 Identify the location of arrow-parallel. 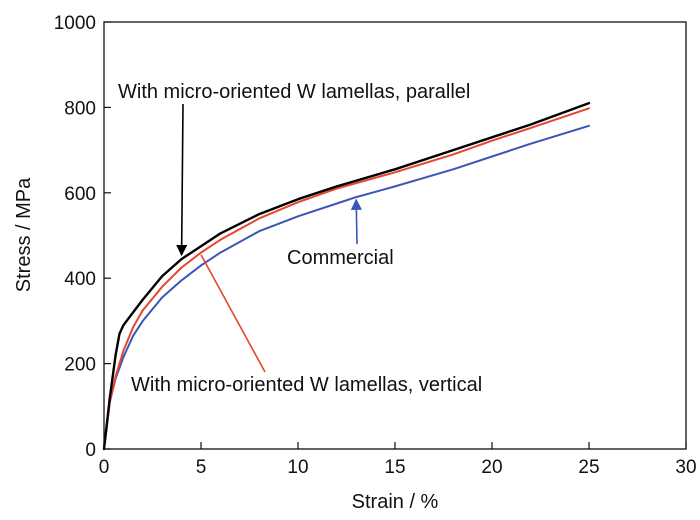
(182, 180).